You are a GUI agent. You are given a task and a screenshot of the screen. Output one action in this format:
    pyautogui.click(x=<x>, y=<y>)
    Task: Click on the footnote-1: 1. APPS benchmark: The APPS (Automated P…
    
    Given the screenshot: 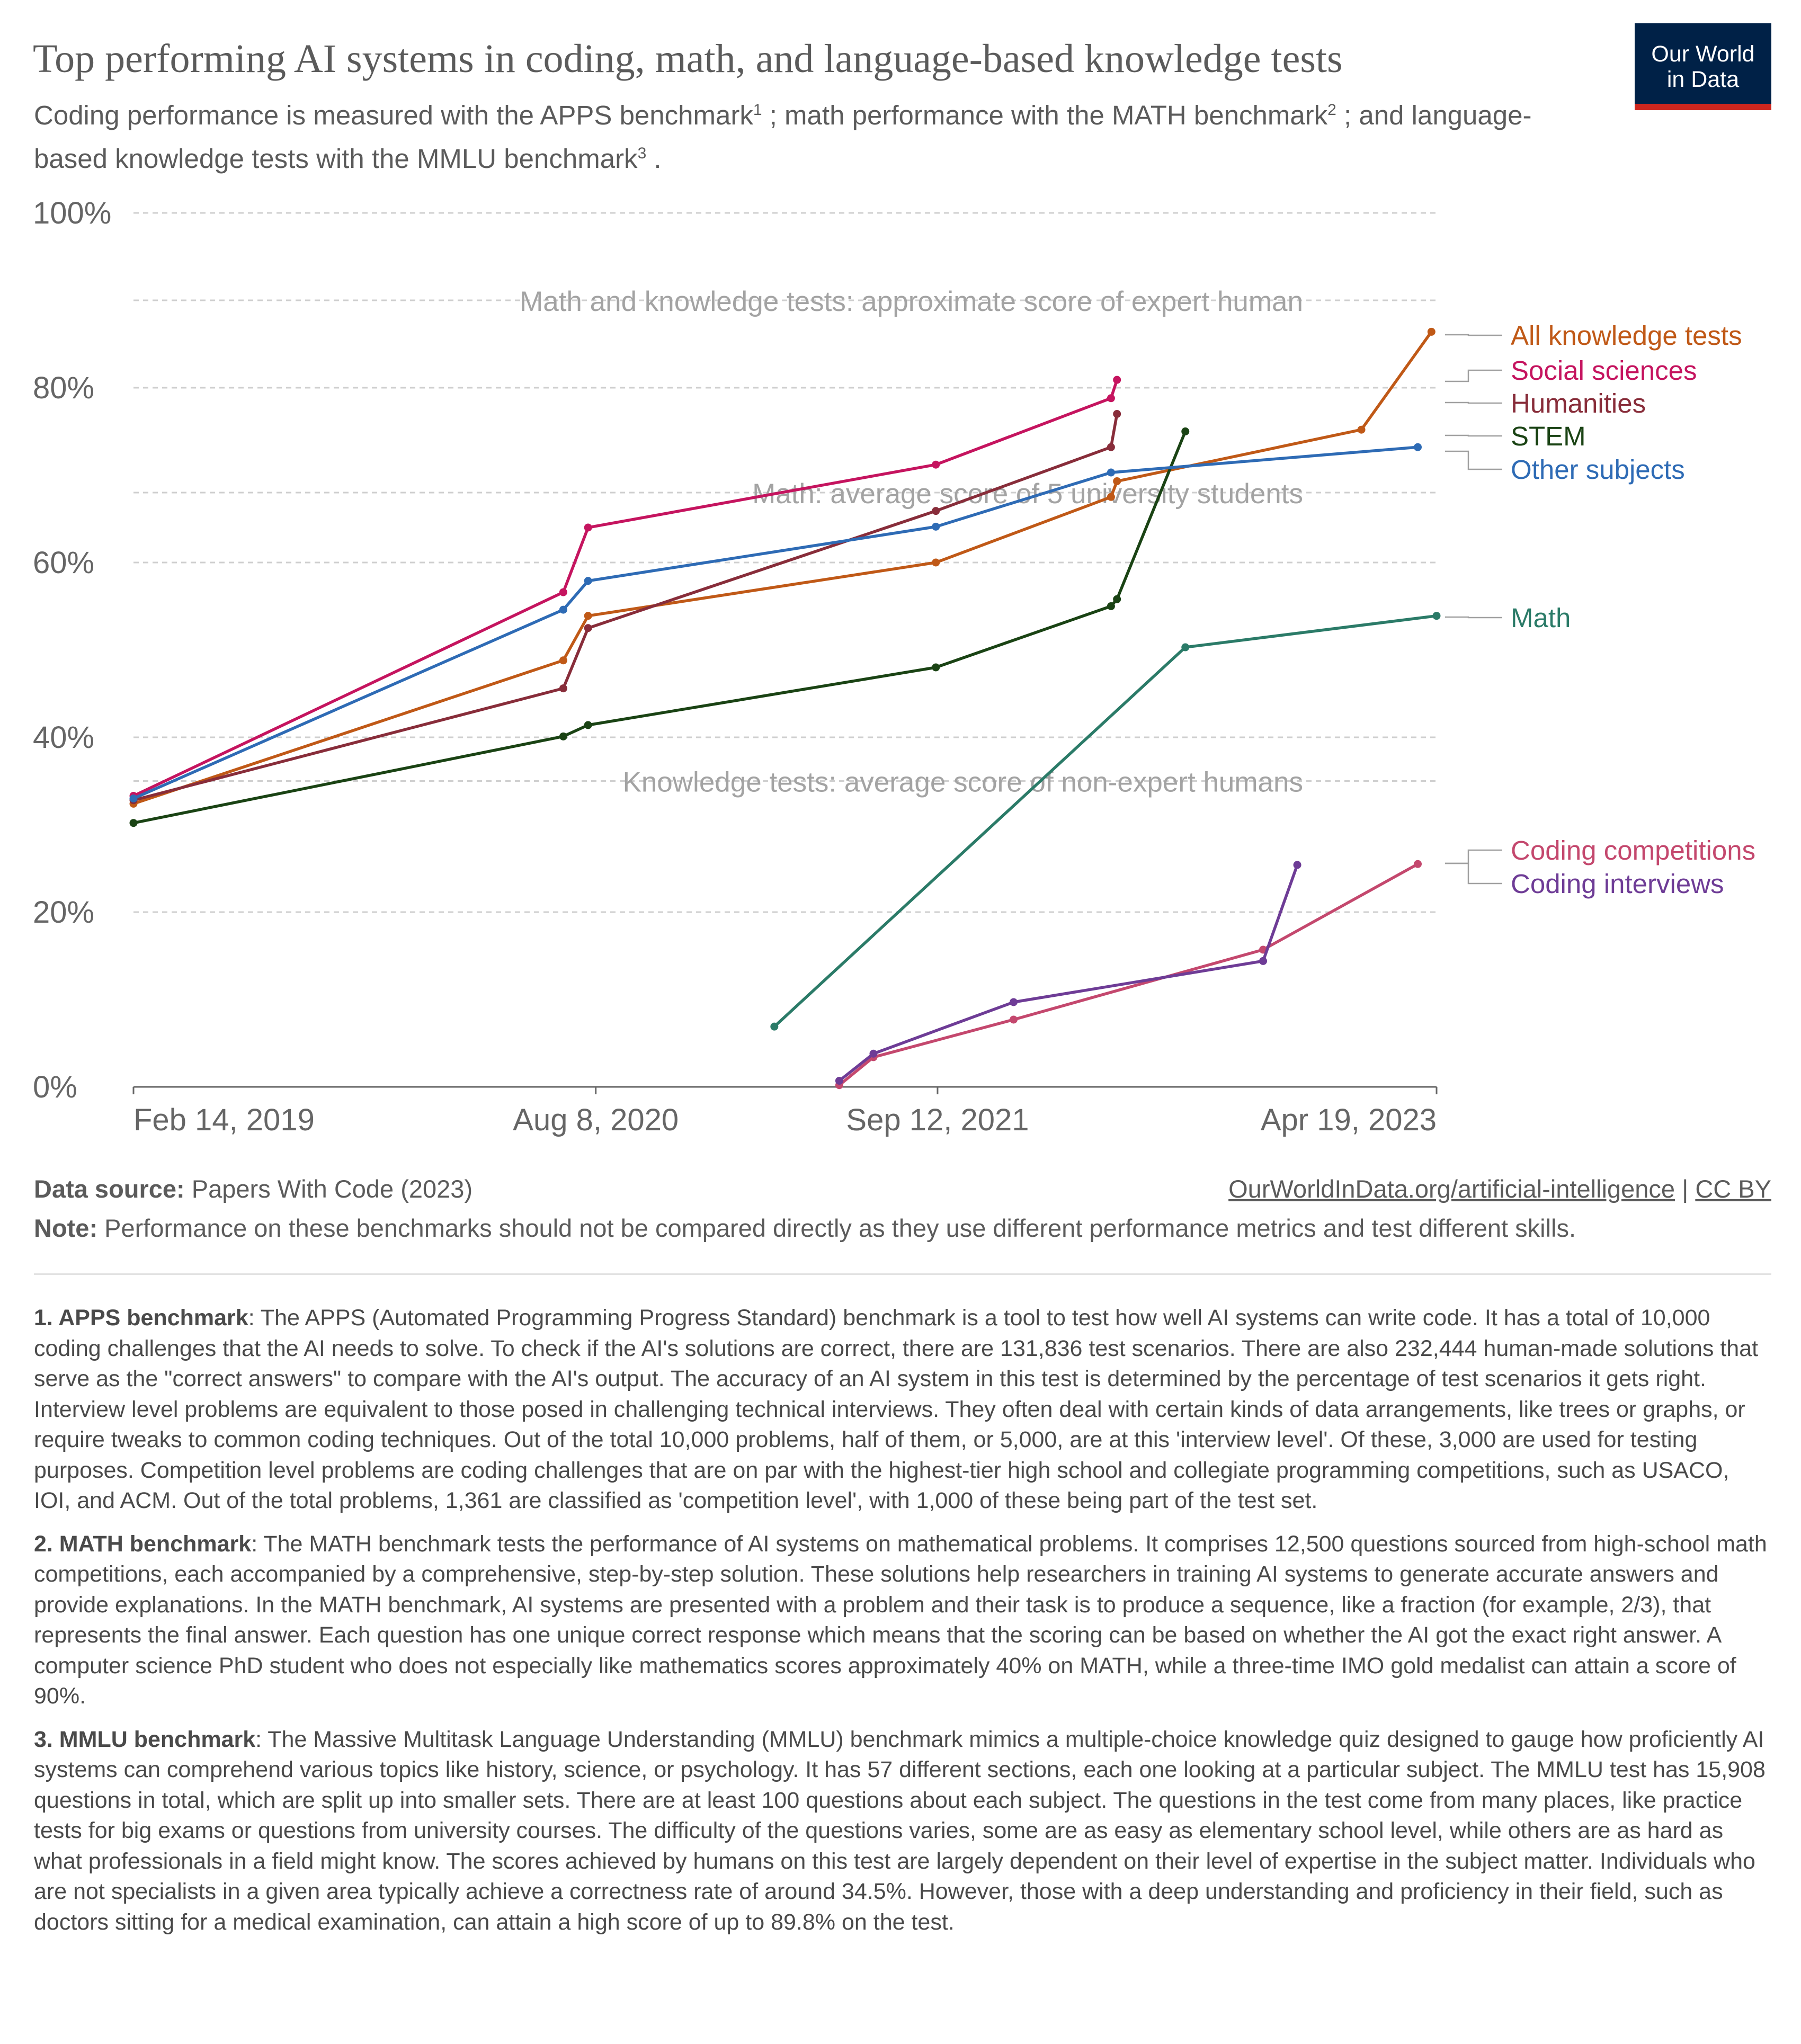 What is the action you would take?
    pyautogui.click(x=902, y=1409)
    